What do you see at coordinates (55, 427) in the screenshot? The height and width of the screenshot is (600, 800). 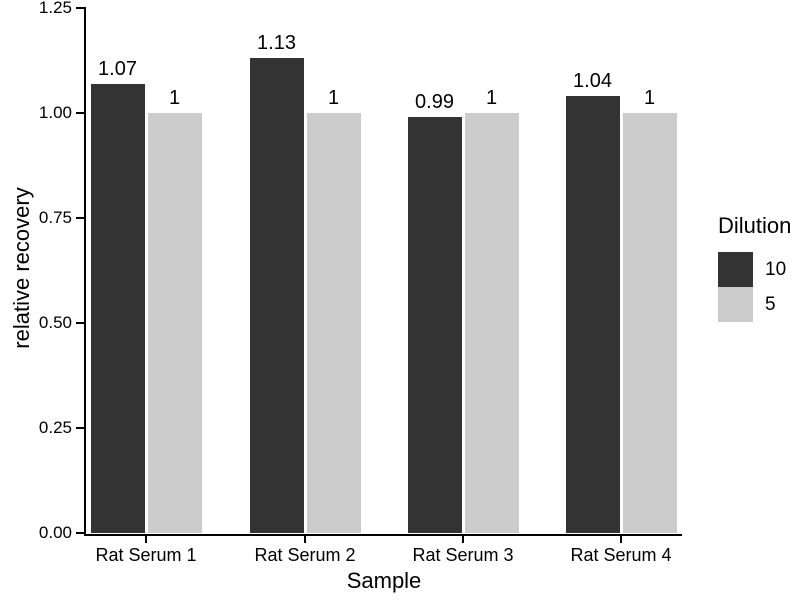 I see `y-tick-label: 0.25` at bounding box center [55, 427].